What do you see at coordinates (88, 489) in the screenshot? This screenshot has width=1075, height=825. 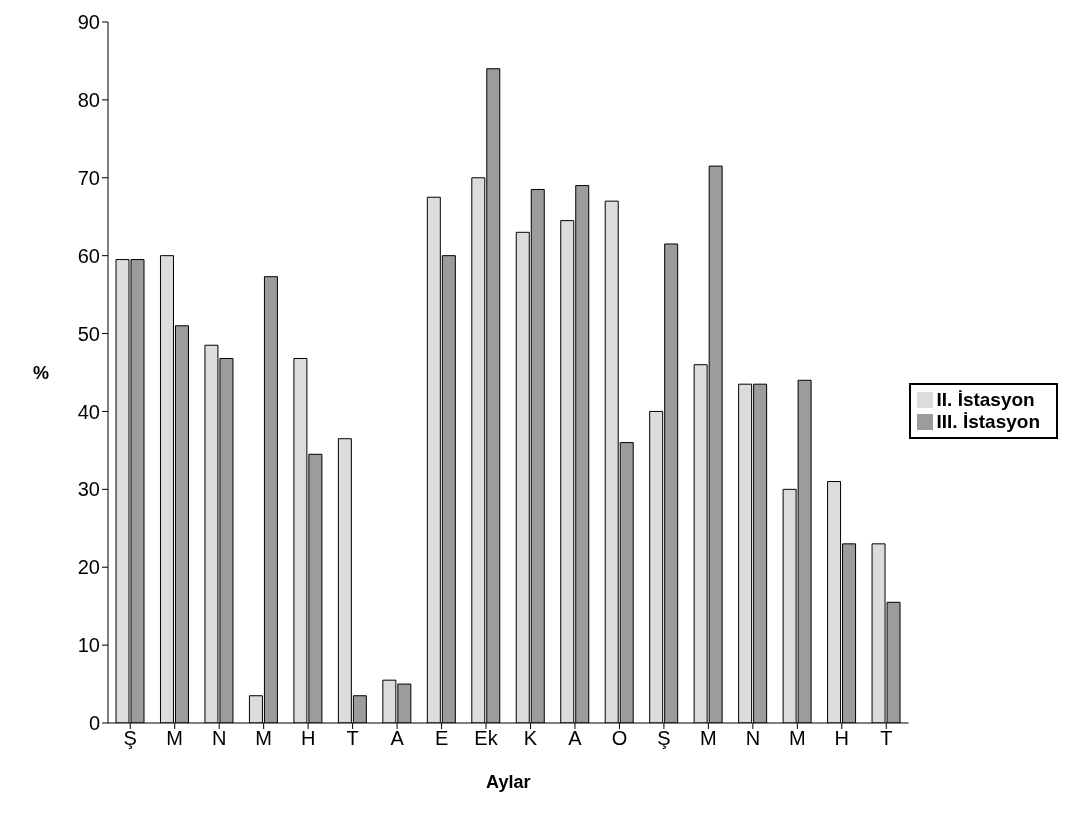 I see `y-tick-label: 30` at bounding box center [88, 489].